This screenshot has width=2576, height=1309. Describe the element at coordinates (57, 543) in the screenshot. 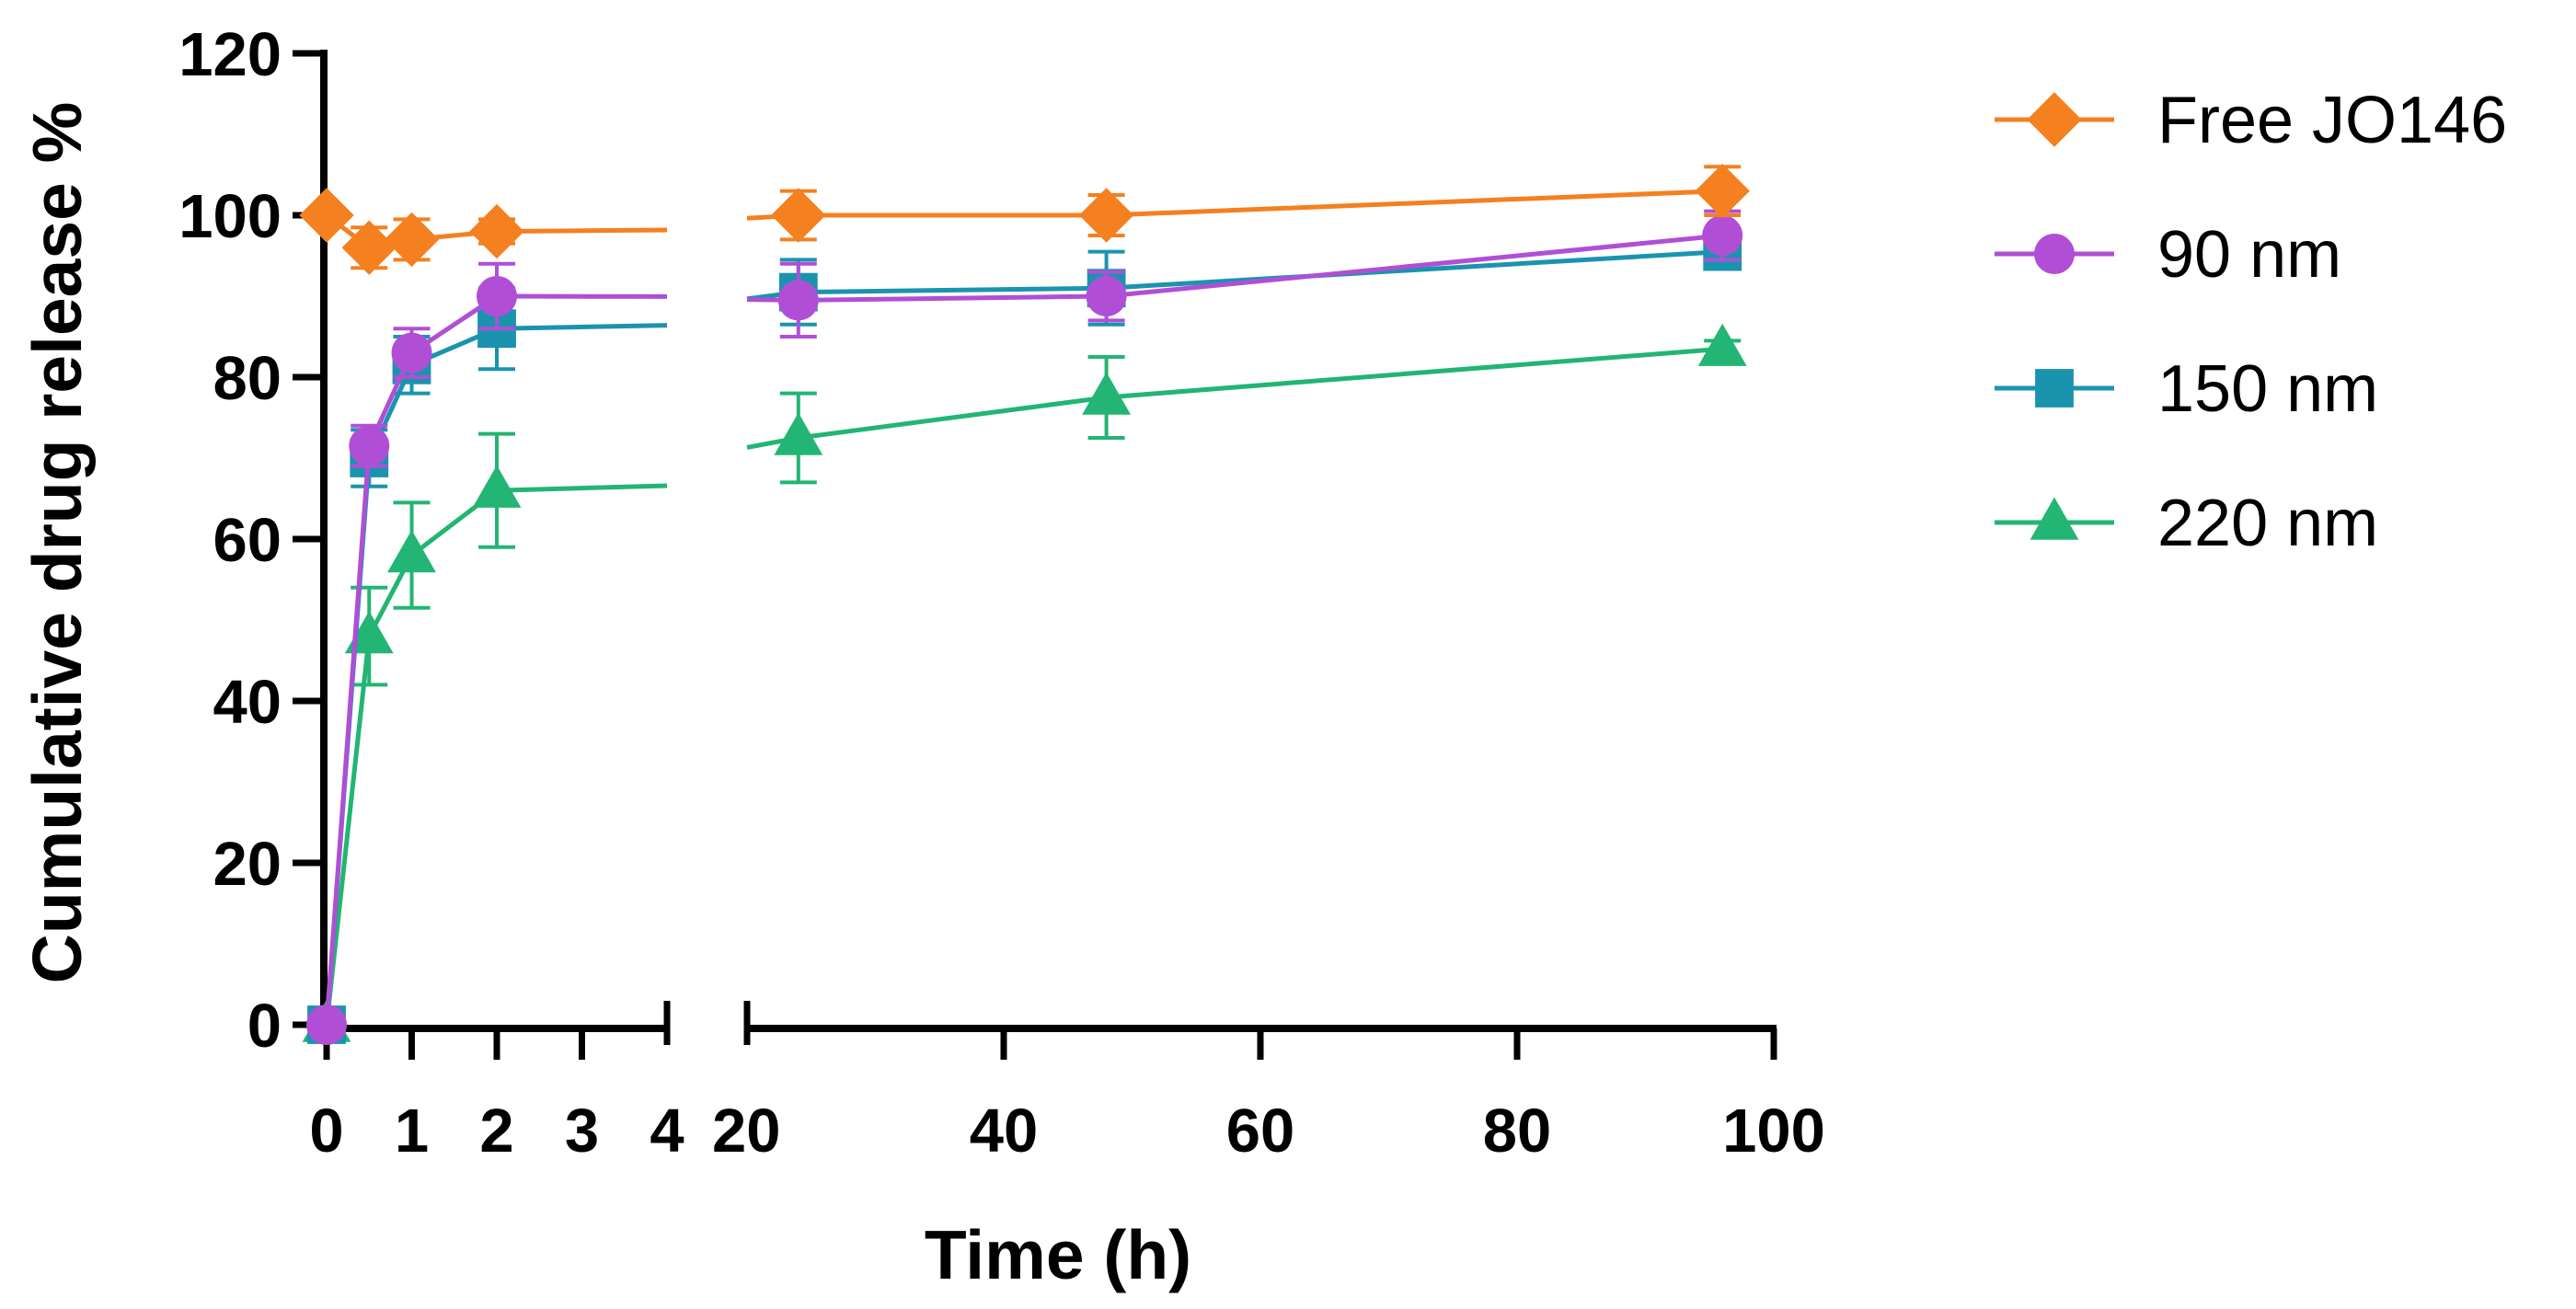

I see `y-axis-title: Cumulative drug release %` at that location.